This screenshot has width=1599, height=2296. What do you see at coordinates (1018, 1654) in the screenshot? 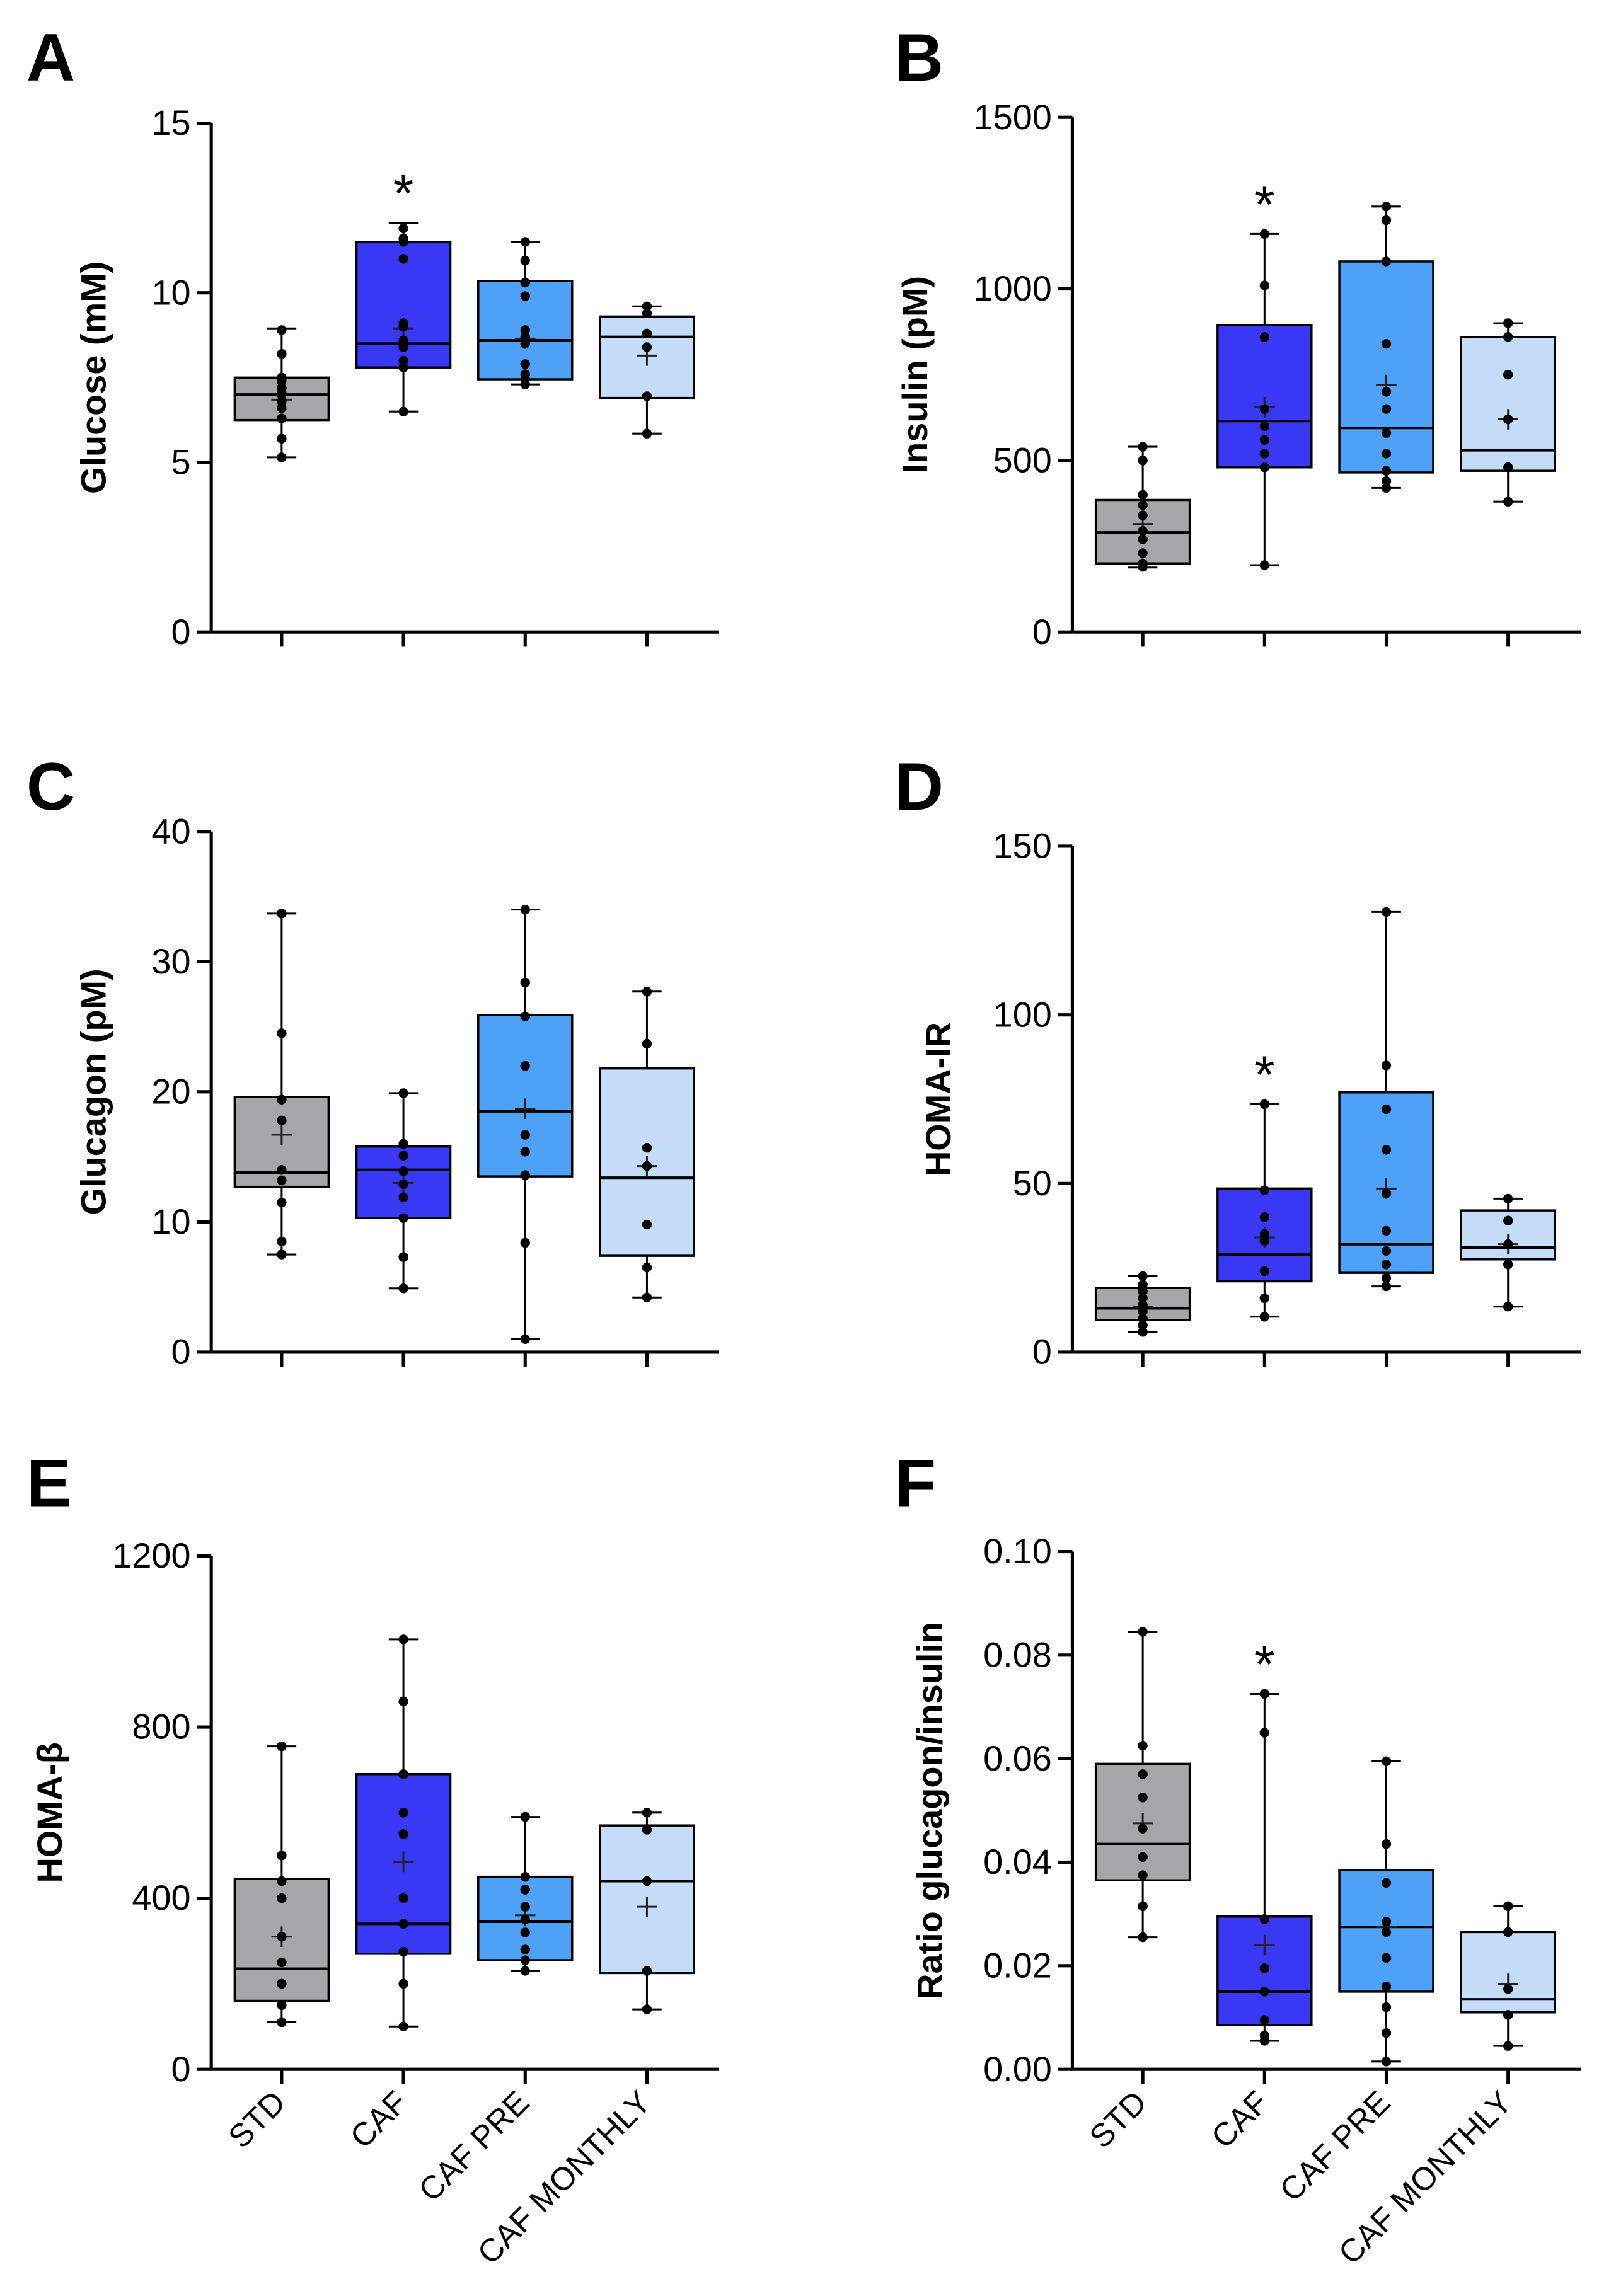
I see `y-tick-label: 0.08` at bounding box center [1018, 1654].